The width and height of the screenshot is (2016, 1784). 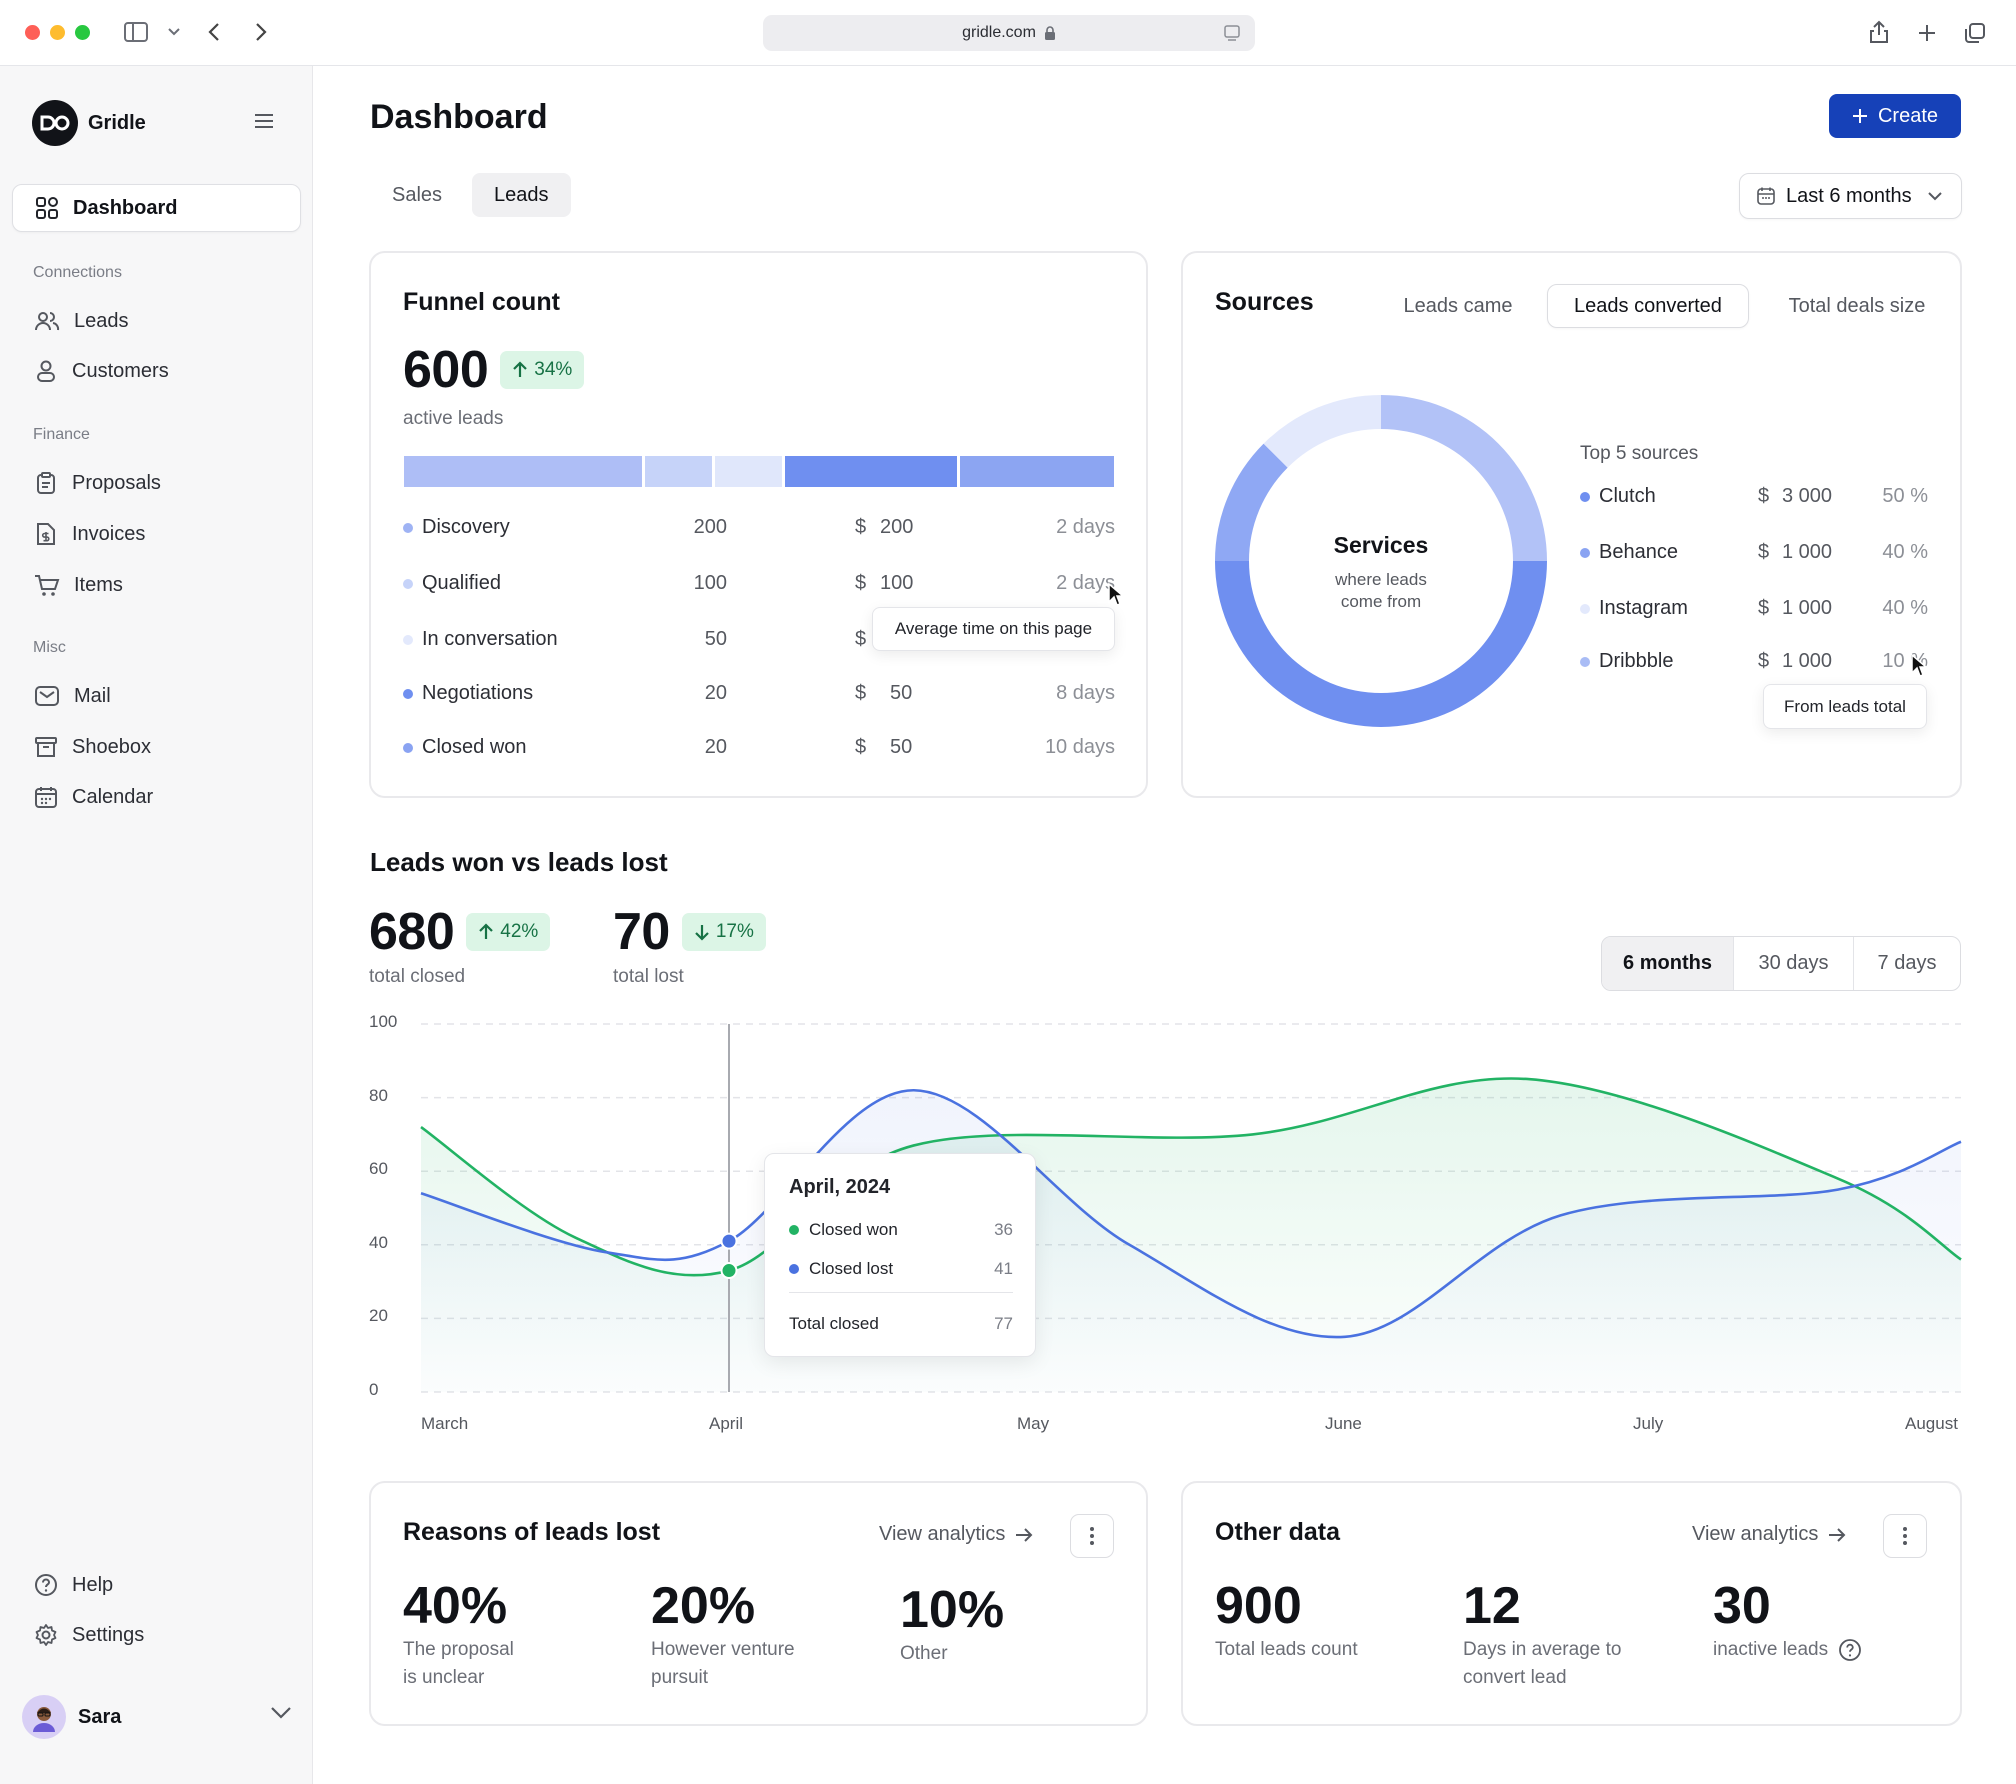 I want to click on funnel-segment-closed-won, so click(x=1037, y=471).